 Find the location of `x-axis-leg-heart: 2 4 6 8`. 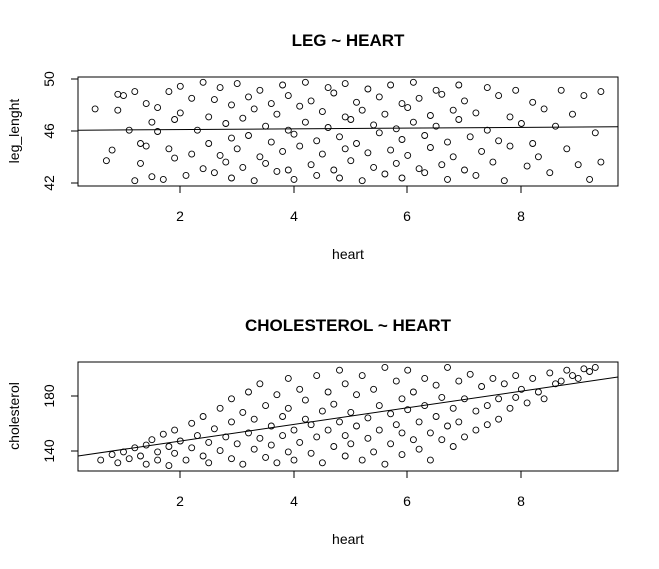

x-axis-leg-heart: 2 4 6 8 is located at coordinates (350, 204).